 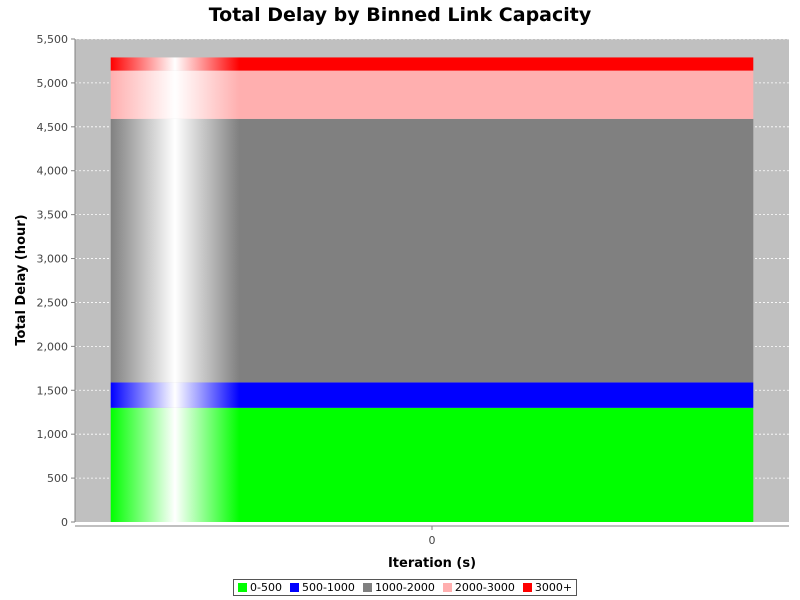 I want to click on legend-item: 3000+, so click(x=547, y=587).